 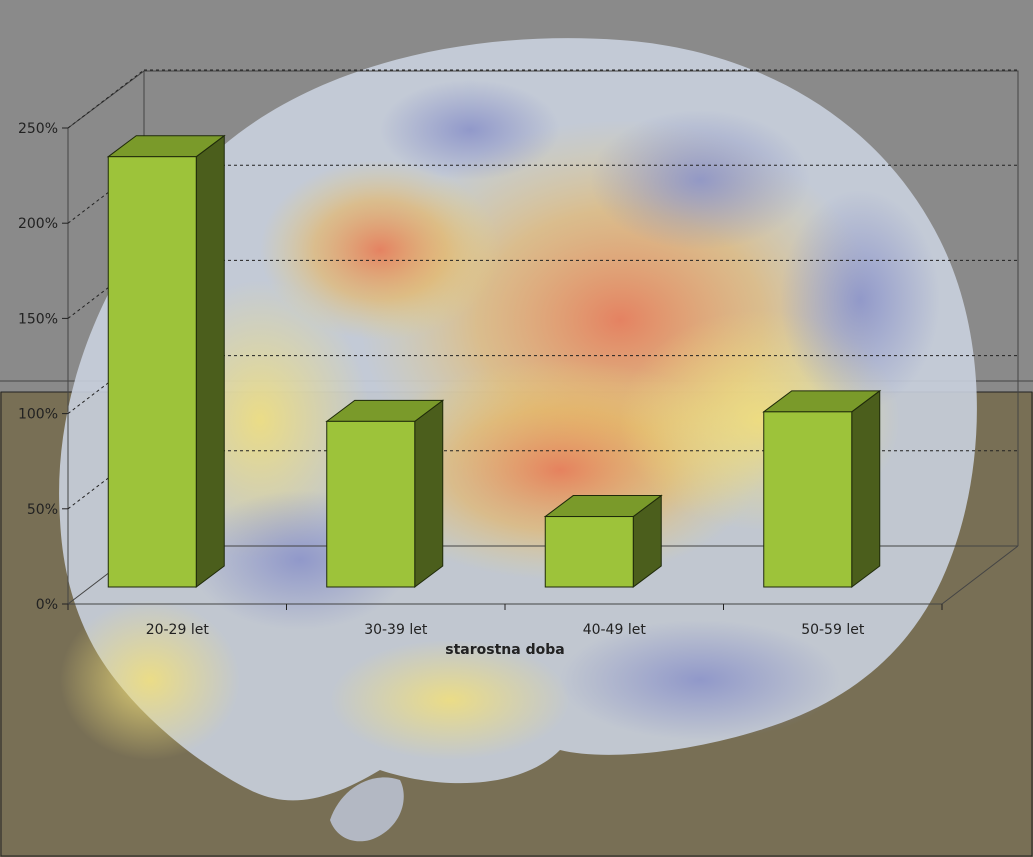 I want to click on x-axis: 20-29 let 30-39 let 40-49 let 50-59 let, so click(x=505, y=621).